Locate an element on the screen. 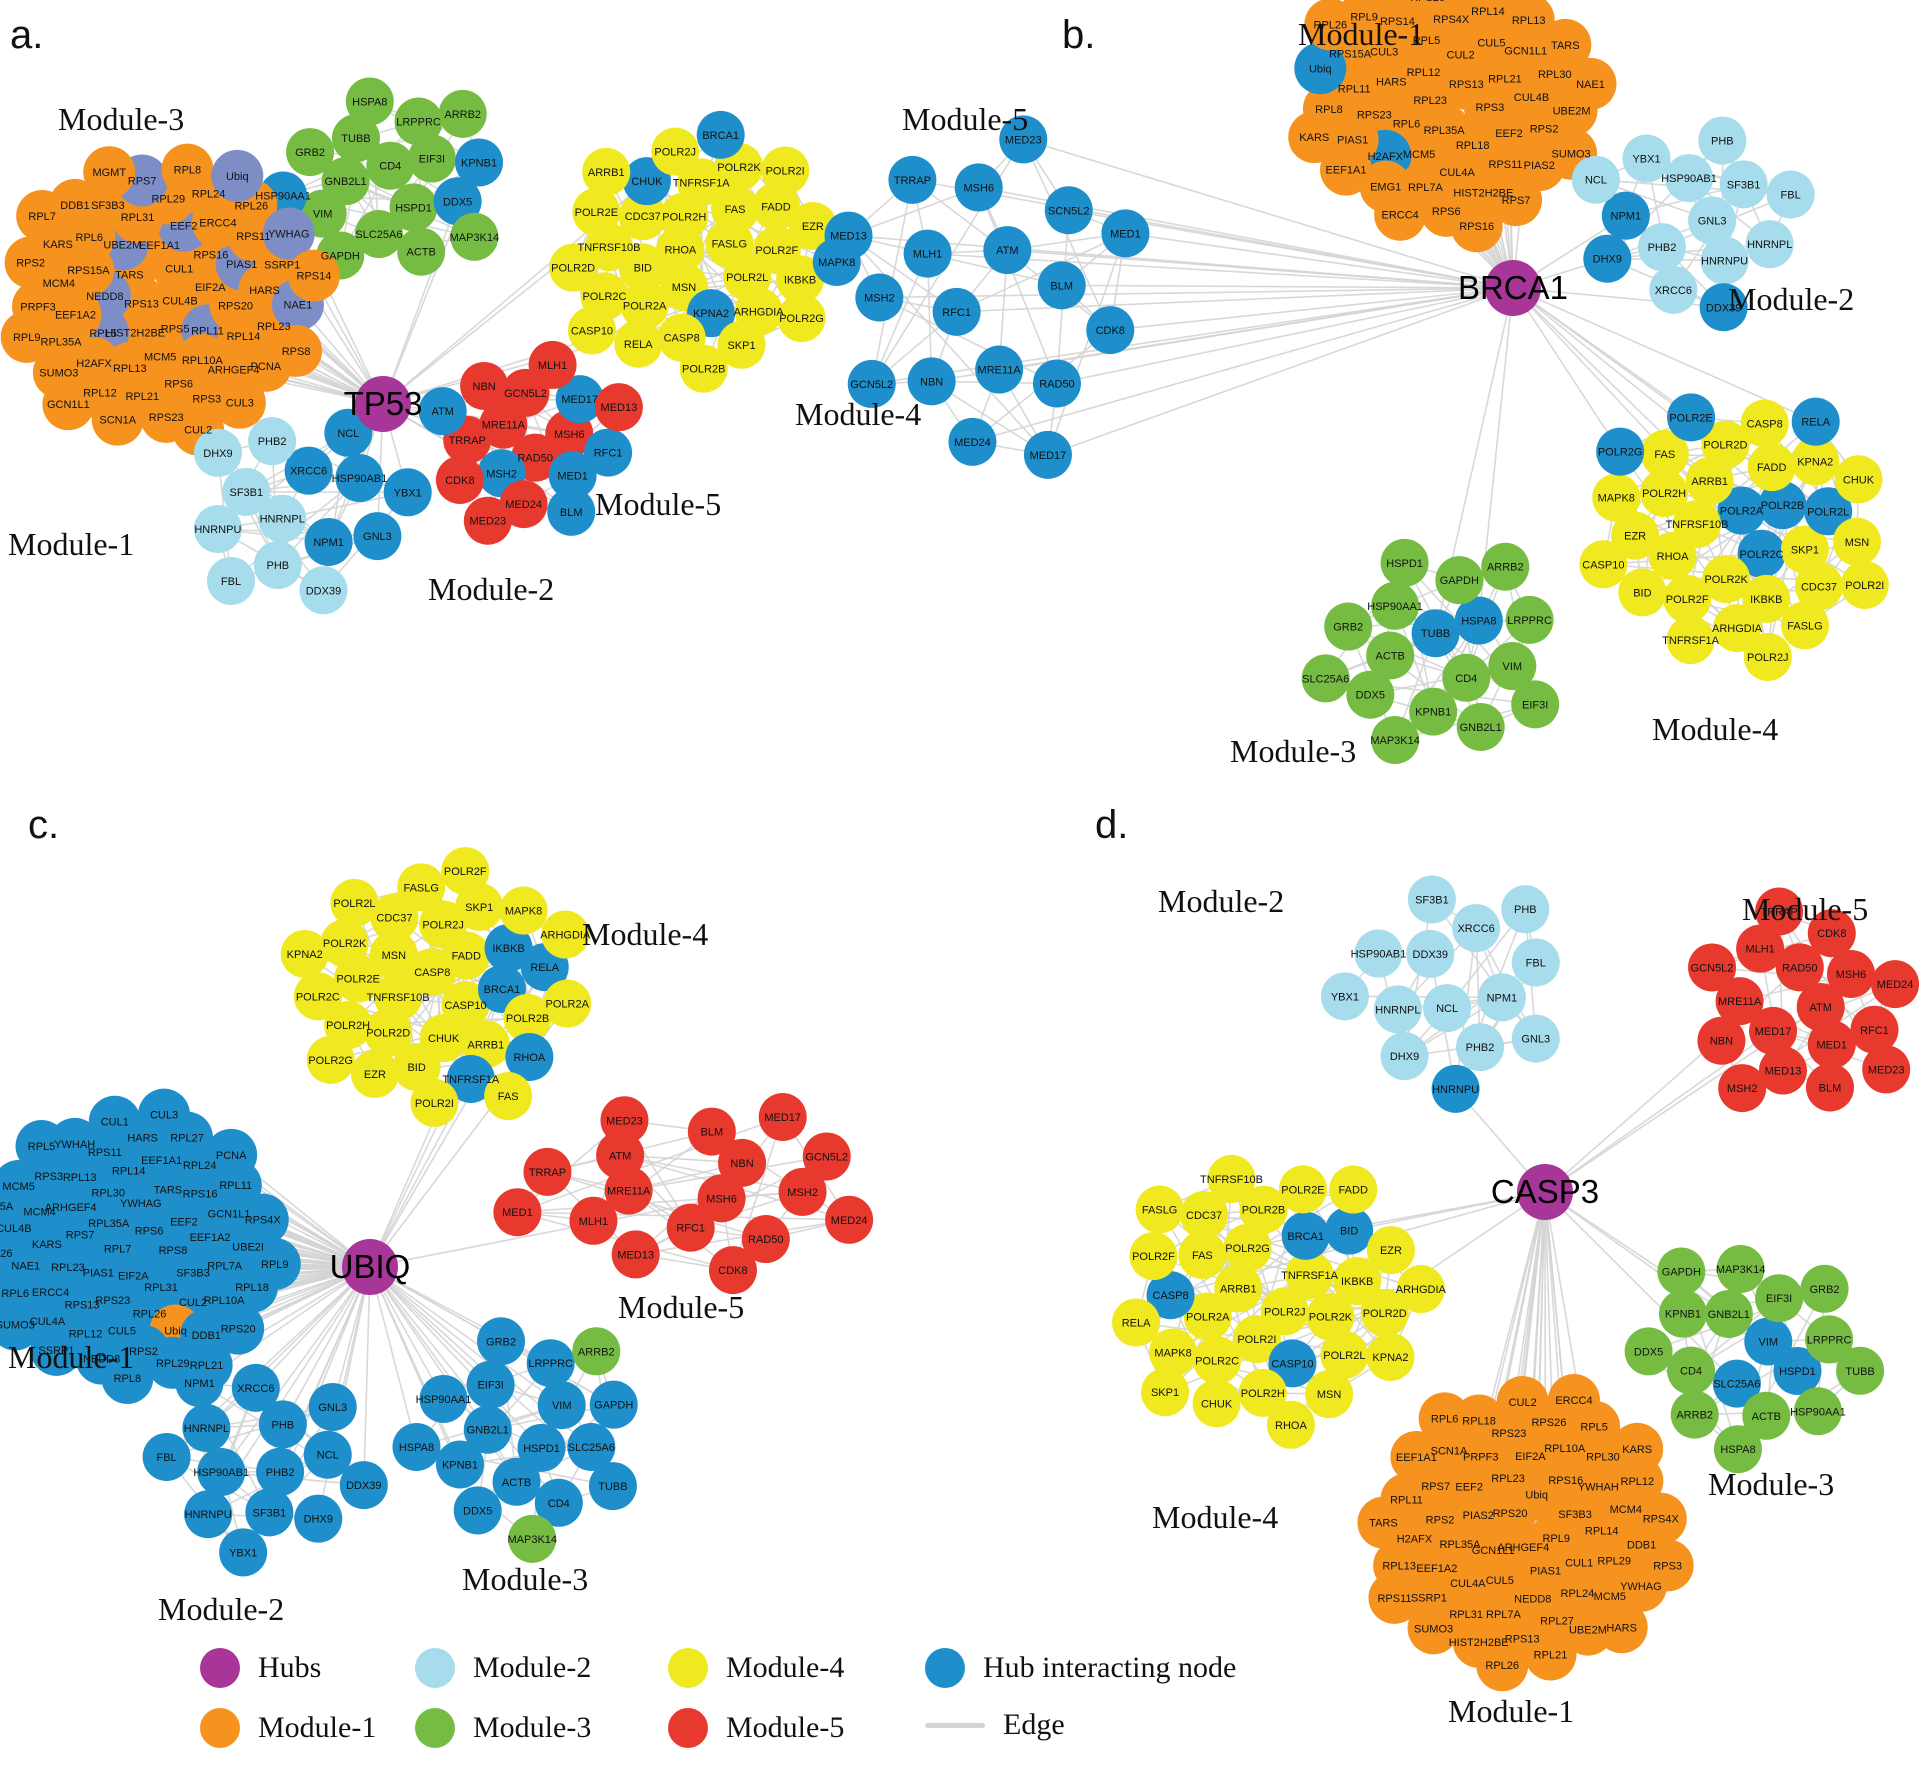  node-label: POLR2K is located at coordinates (345, 944).